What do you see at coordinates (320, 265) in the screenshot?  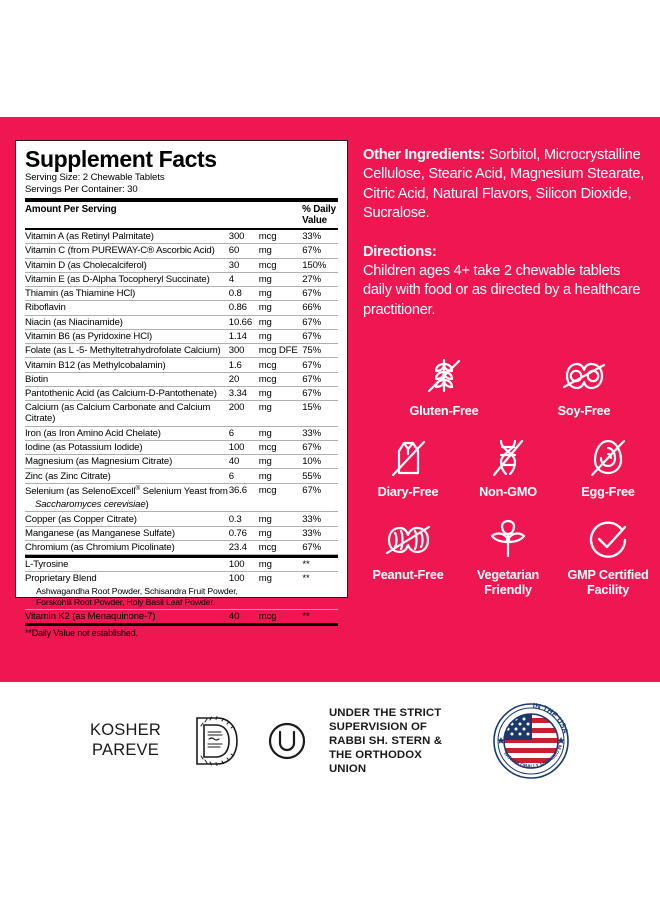 I see `nutrient-daily-value: 150%` at bounding box center [320, 265].